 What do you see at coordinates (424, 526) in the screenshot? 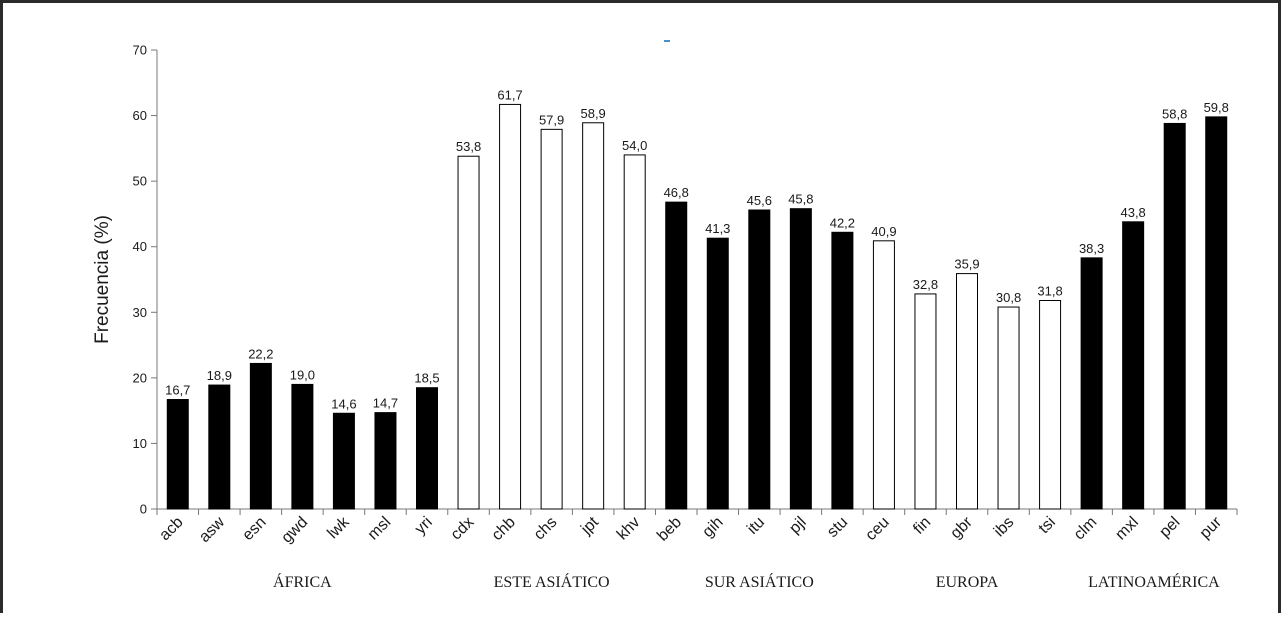
I see `x-tick-label: yri` at bounding box center [424, 526].